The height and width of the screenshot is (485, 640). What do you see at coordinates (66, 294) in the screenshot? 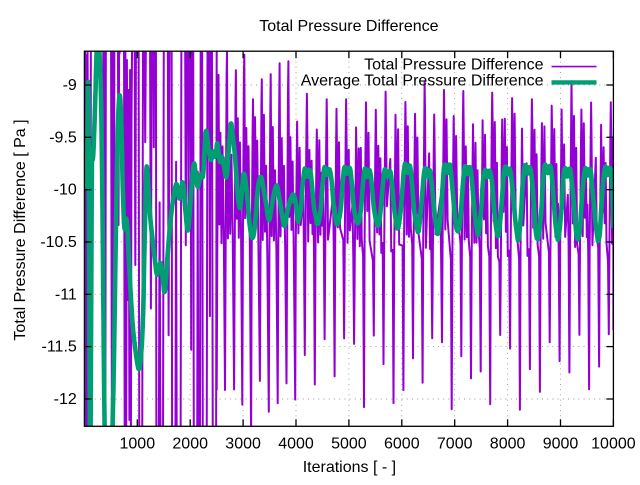
I see `svg-text: -11` at bounding box center [66, 294].